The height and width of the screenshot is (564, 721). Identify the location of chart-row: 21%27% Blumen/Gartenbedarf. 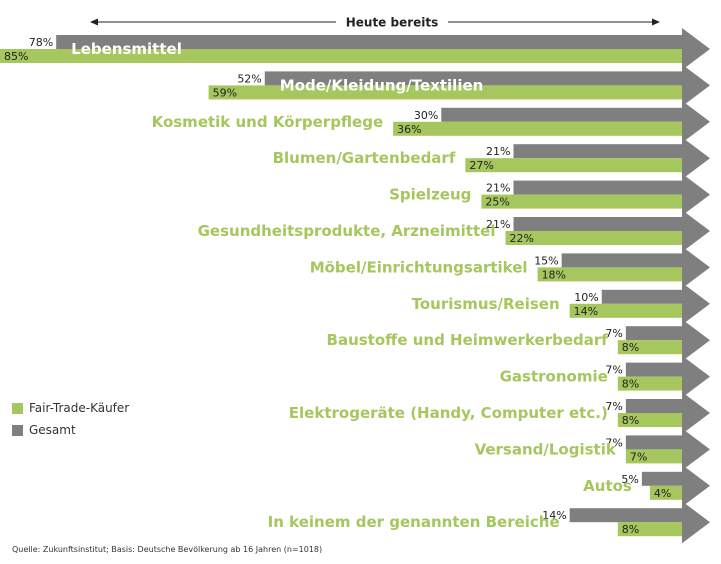
(491, 158).